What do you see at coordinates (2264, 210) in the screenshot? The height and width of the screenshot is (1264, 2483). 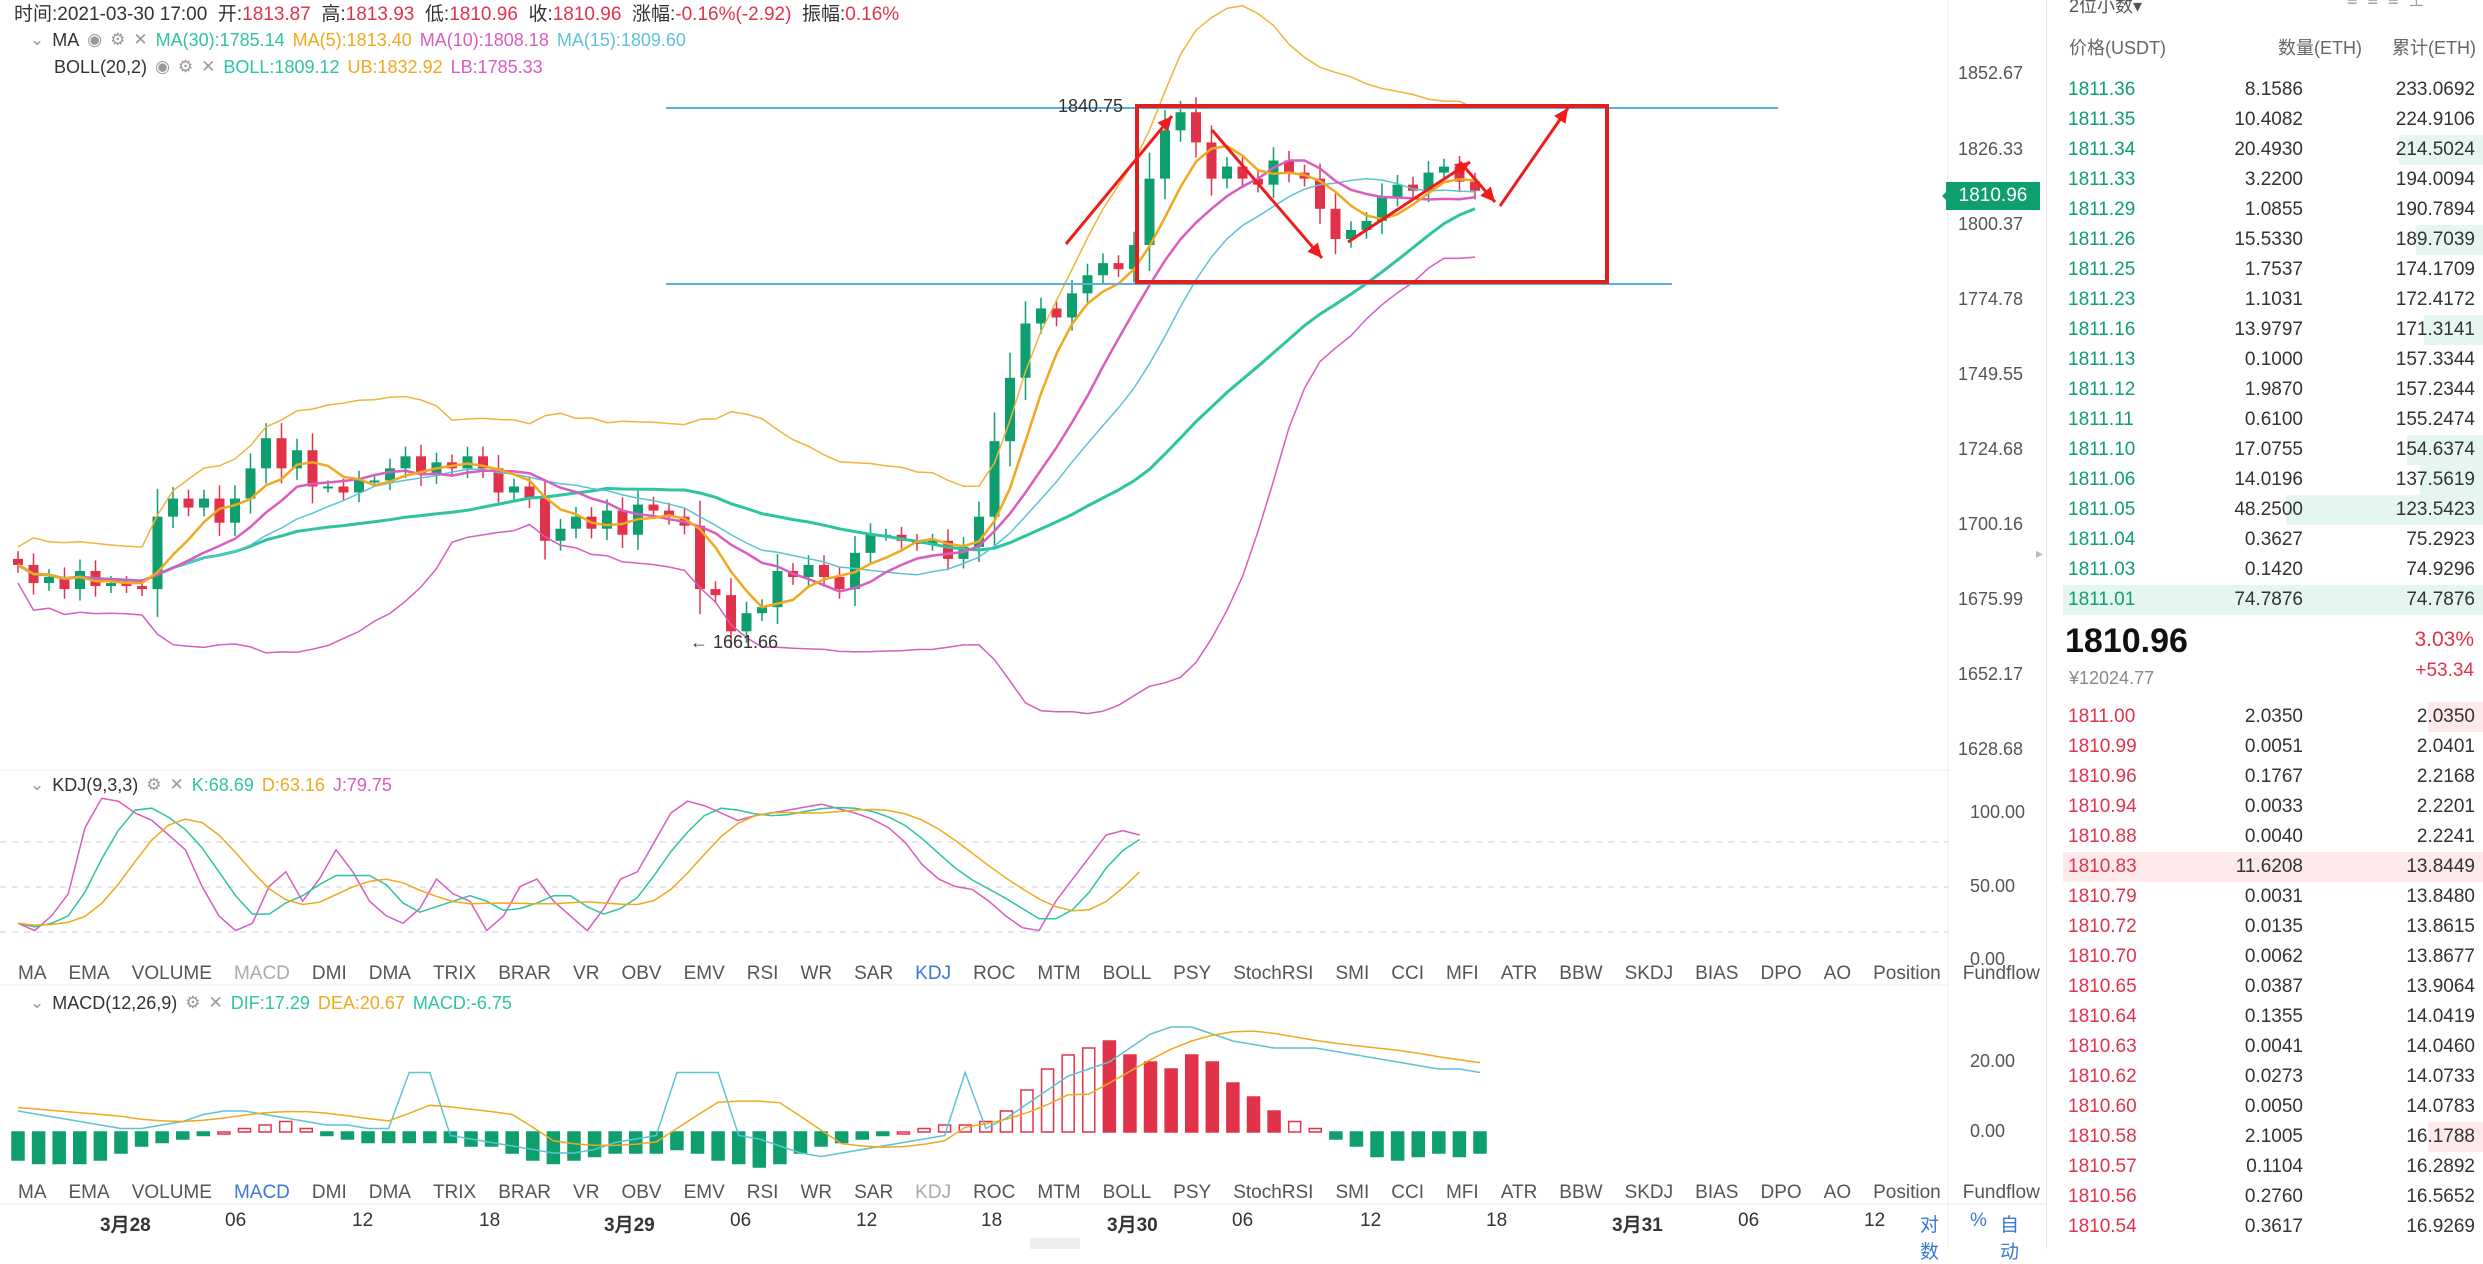 I see `orderbook-row: 1811.29 1.0855 190.7894` at bounding box center [2264, 210].